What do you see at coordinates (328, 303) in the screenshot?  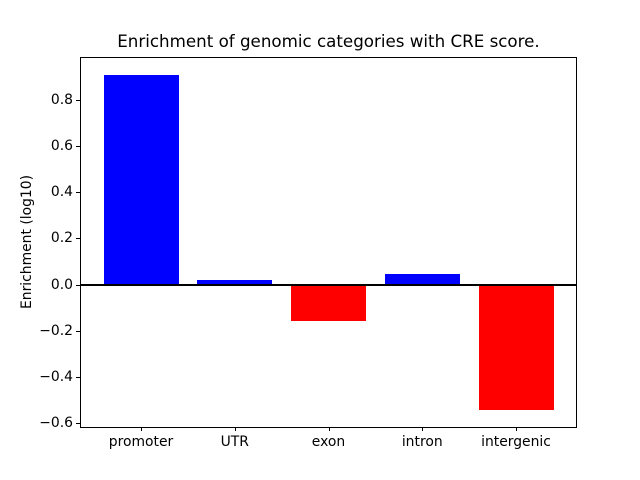 I see `bar-exon` at bounding box center [328, 303].